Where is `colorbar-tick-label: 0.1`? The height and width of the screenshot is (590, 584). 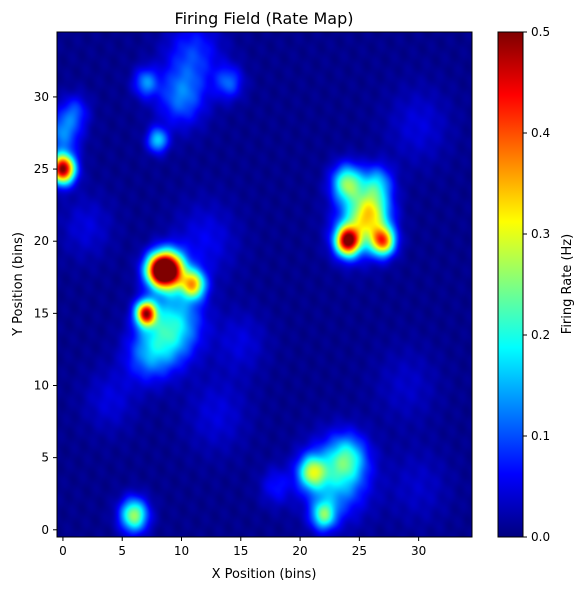 colorbar-tick-label: 0.1 is located at coordinates (540, 436).